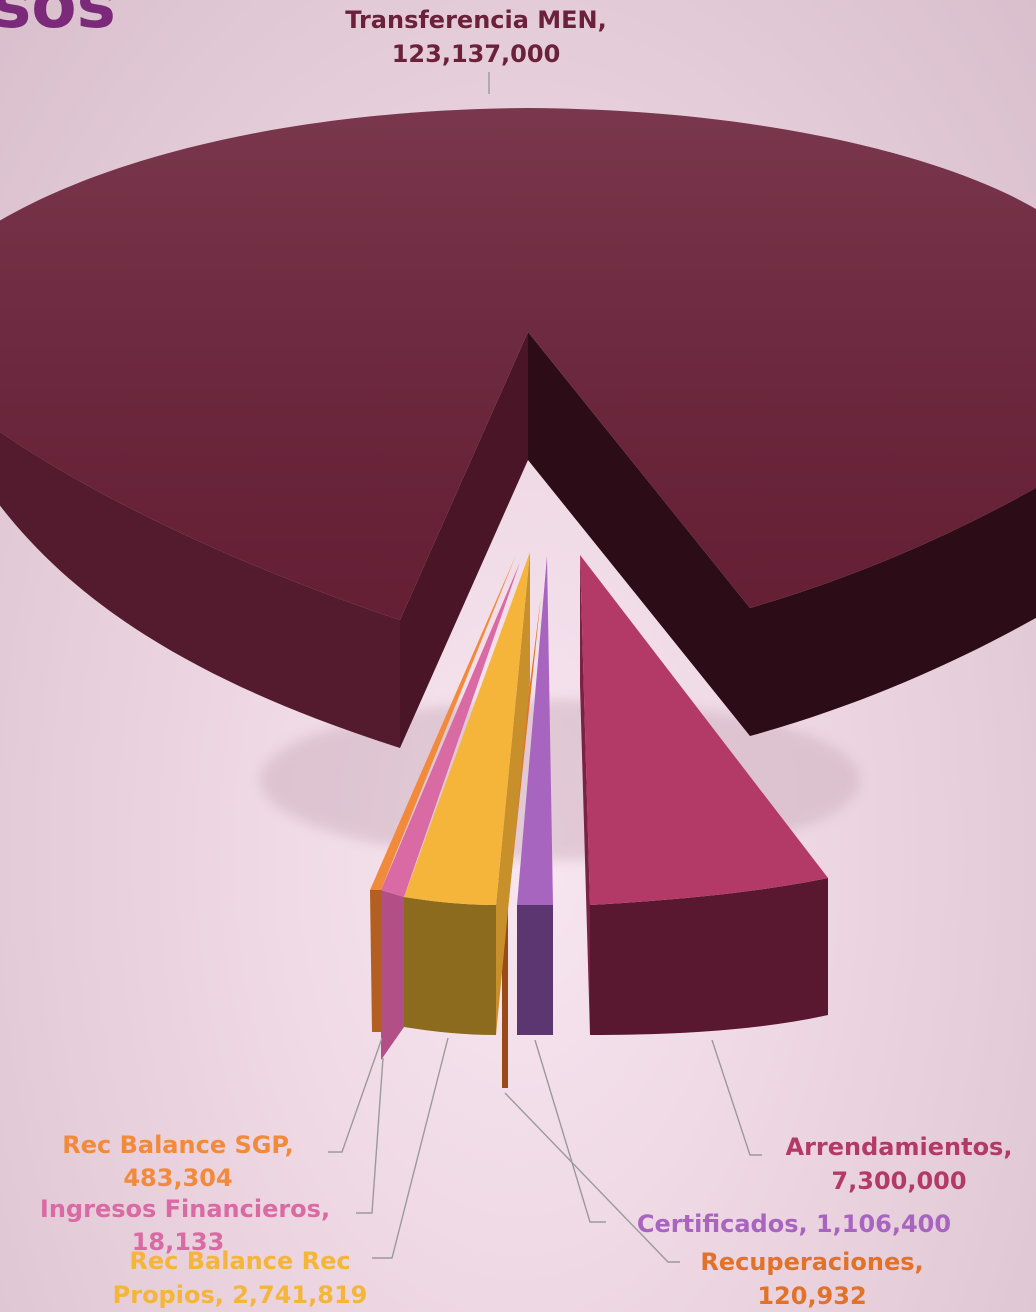 This screenshot has width=1036, height=1312. What do you see at coordinates (450, 966) in the screenshot?
I see `slice-rec-balance-rec-propios-side` at bounding box center [450, 966].